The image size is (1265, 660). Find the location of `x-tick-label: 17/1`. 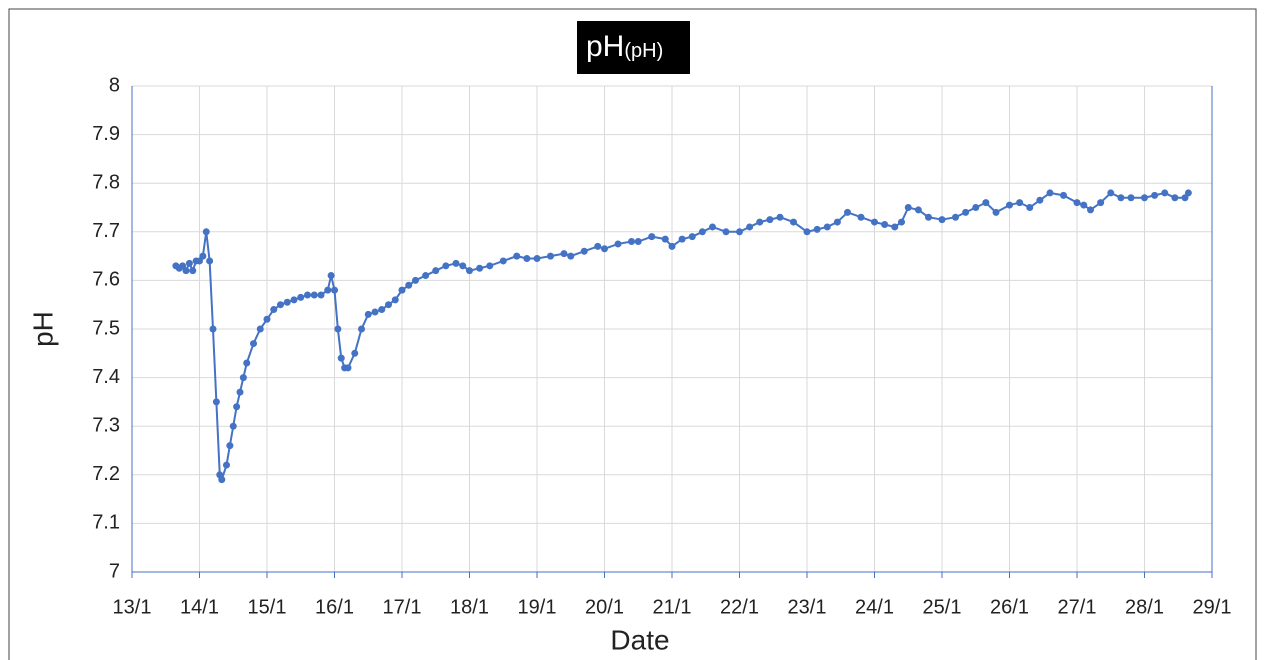

x-tick-label: 17/1 is located at coordinates (402, 607).